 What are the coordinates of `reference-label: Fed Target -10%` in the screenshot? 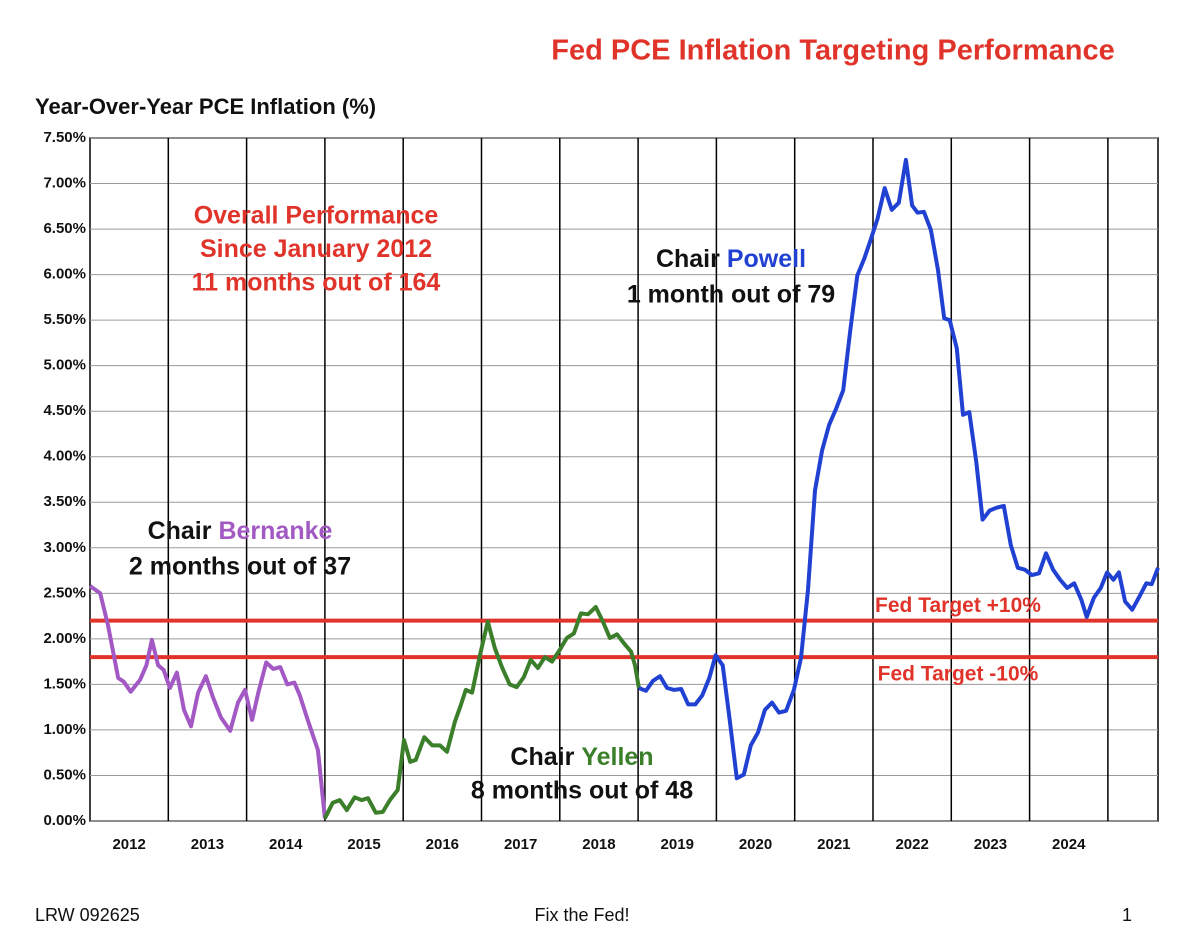 It's located at (958, 674).